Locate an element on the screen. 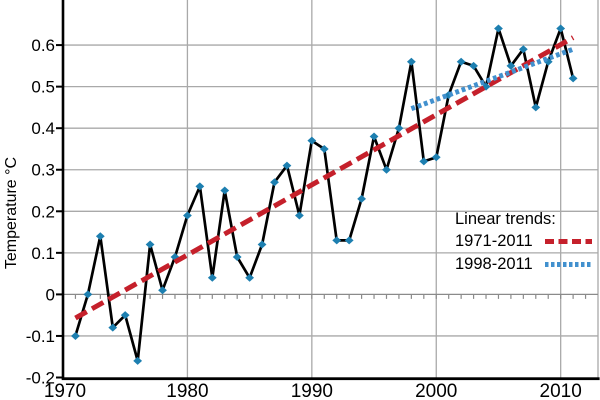 Image resolution: width=600 pixels, height=400 pixels. y-tick-label: 0.3 is located at coordinates (43, 170).